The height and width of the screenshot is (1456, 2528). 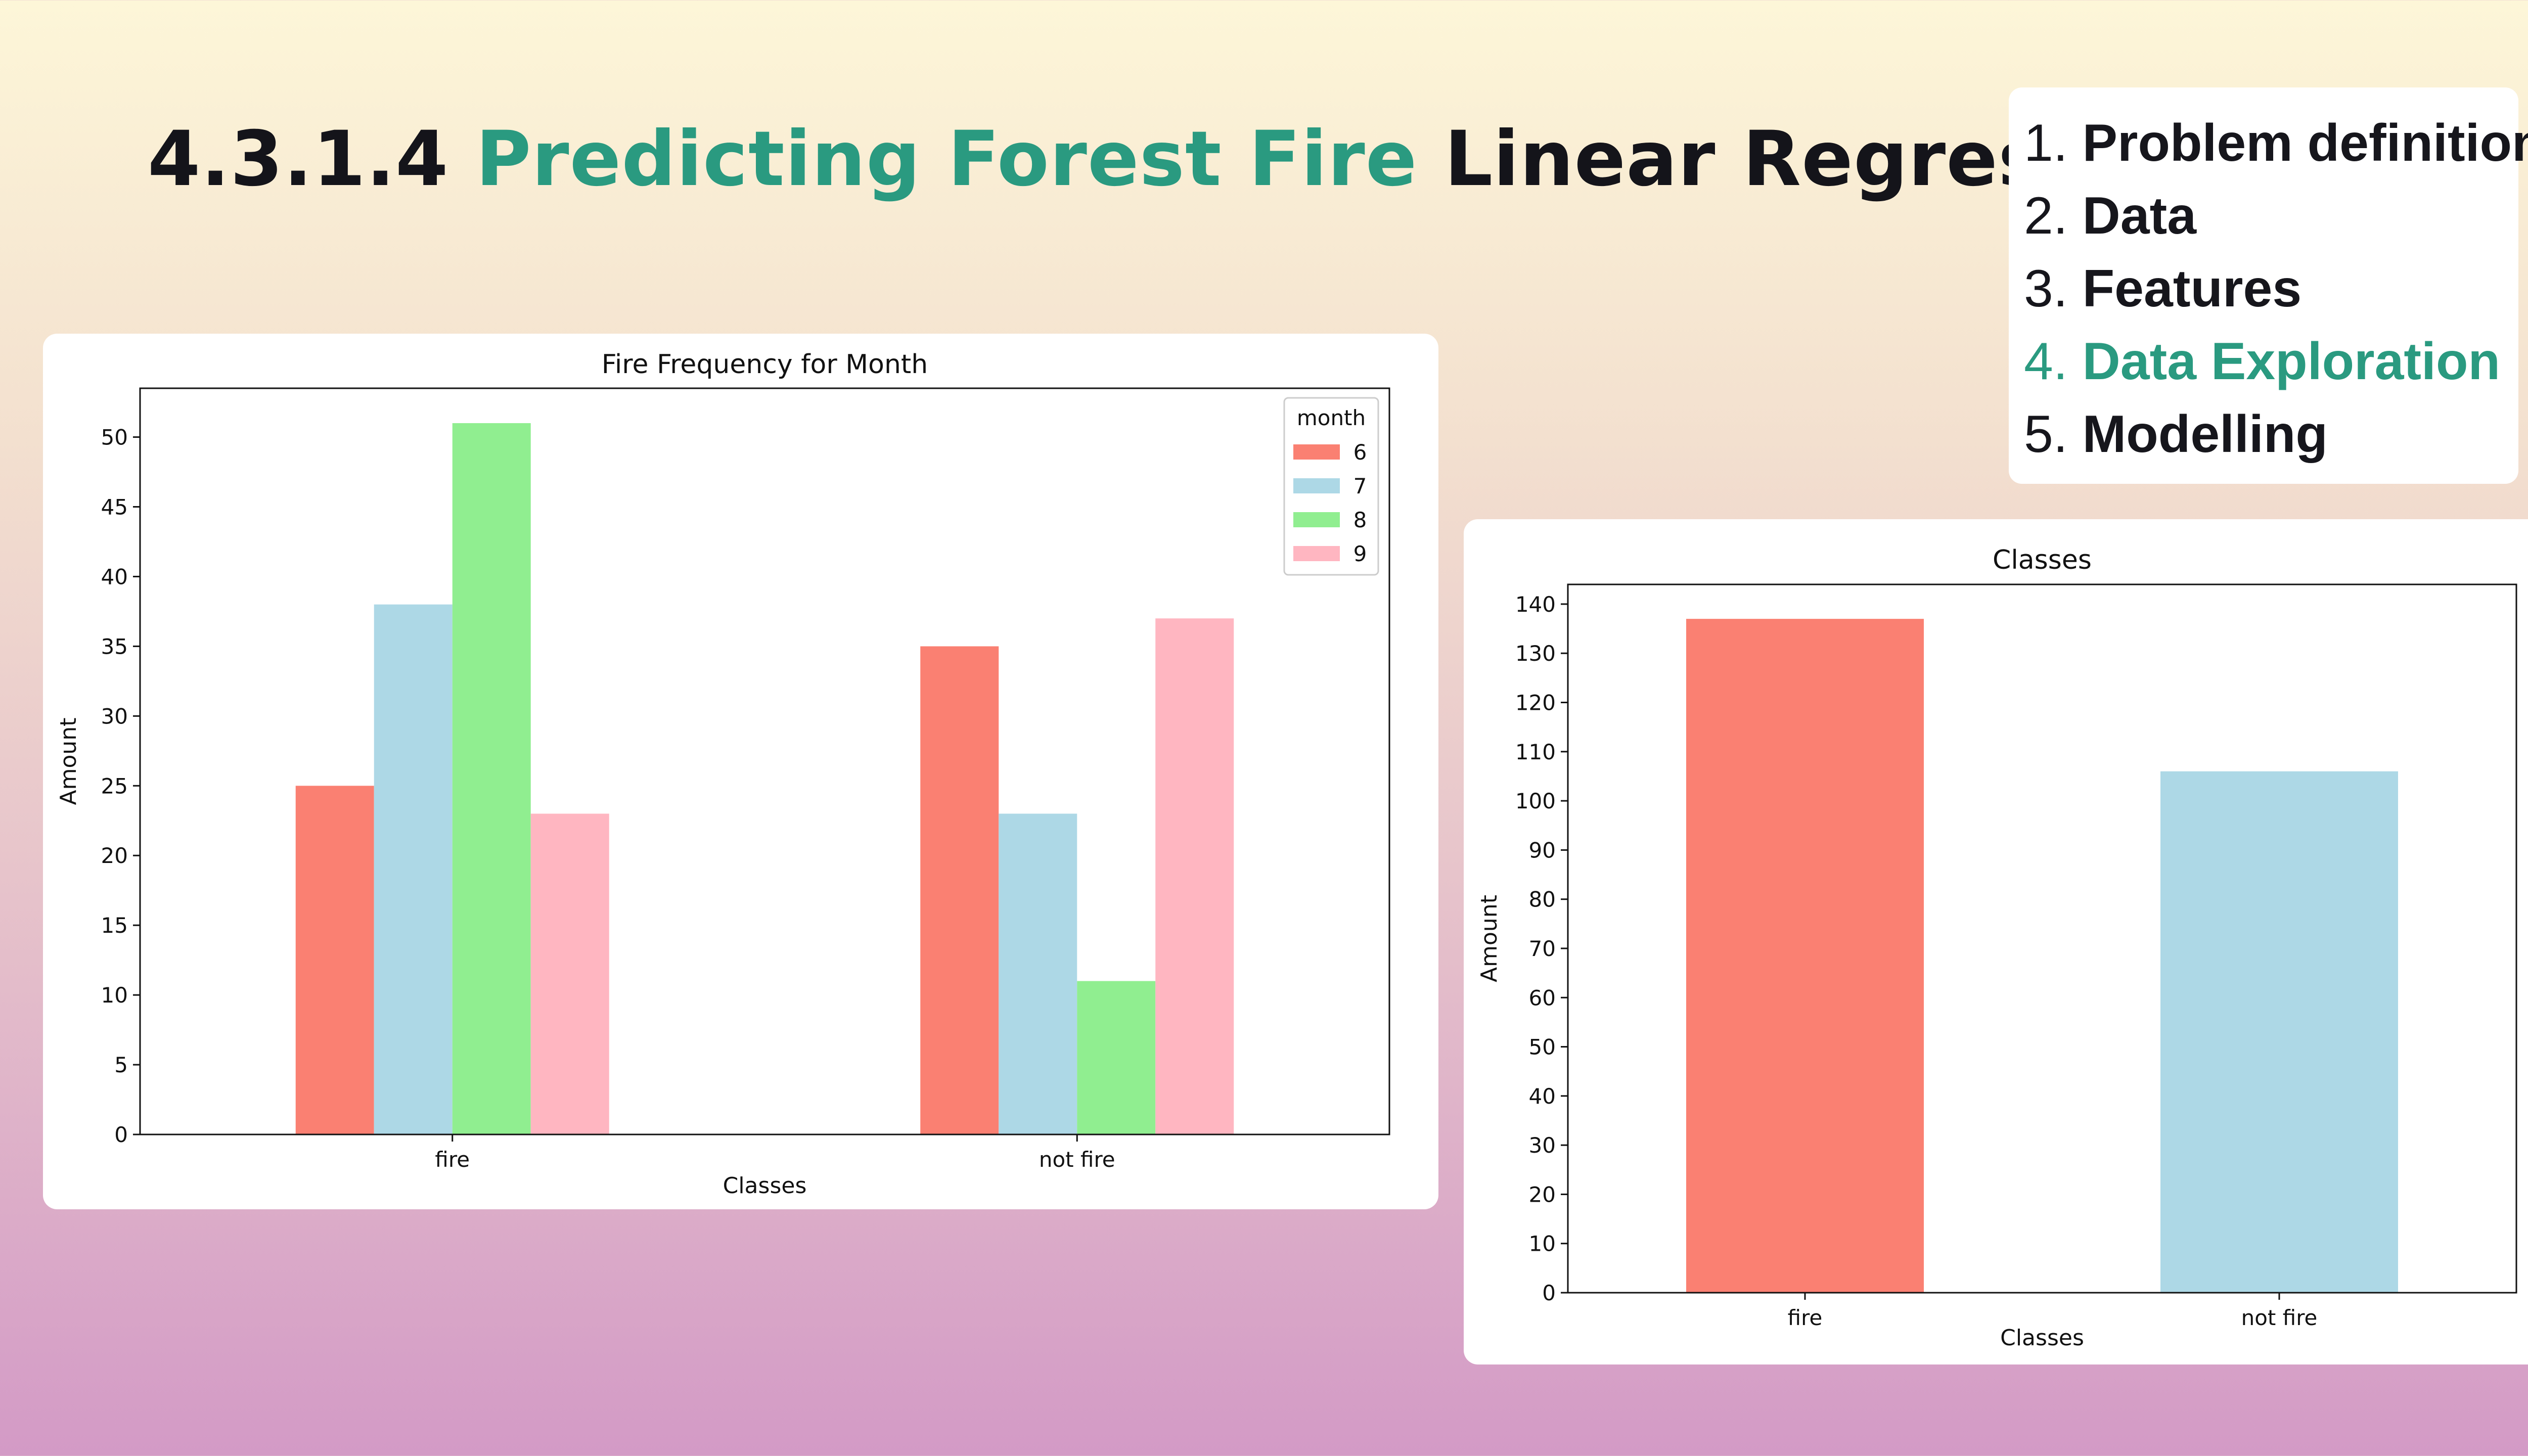 What do you see at coordinates (1332, 417) in the screenshot?
I see `chart1-legend-title: month` at bounding box center [1332, 417].